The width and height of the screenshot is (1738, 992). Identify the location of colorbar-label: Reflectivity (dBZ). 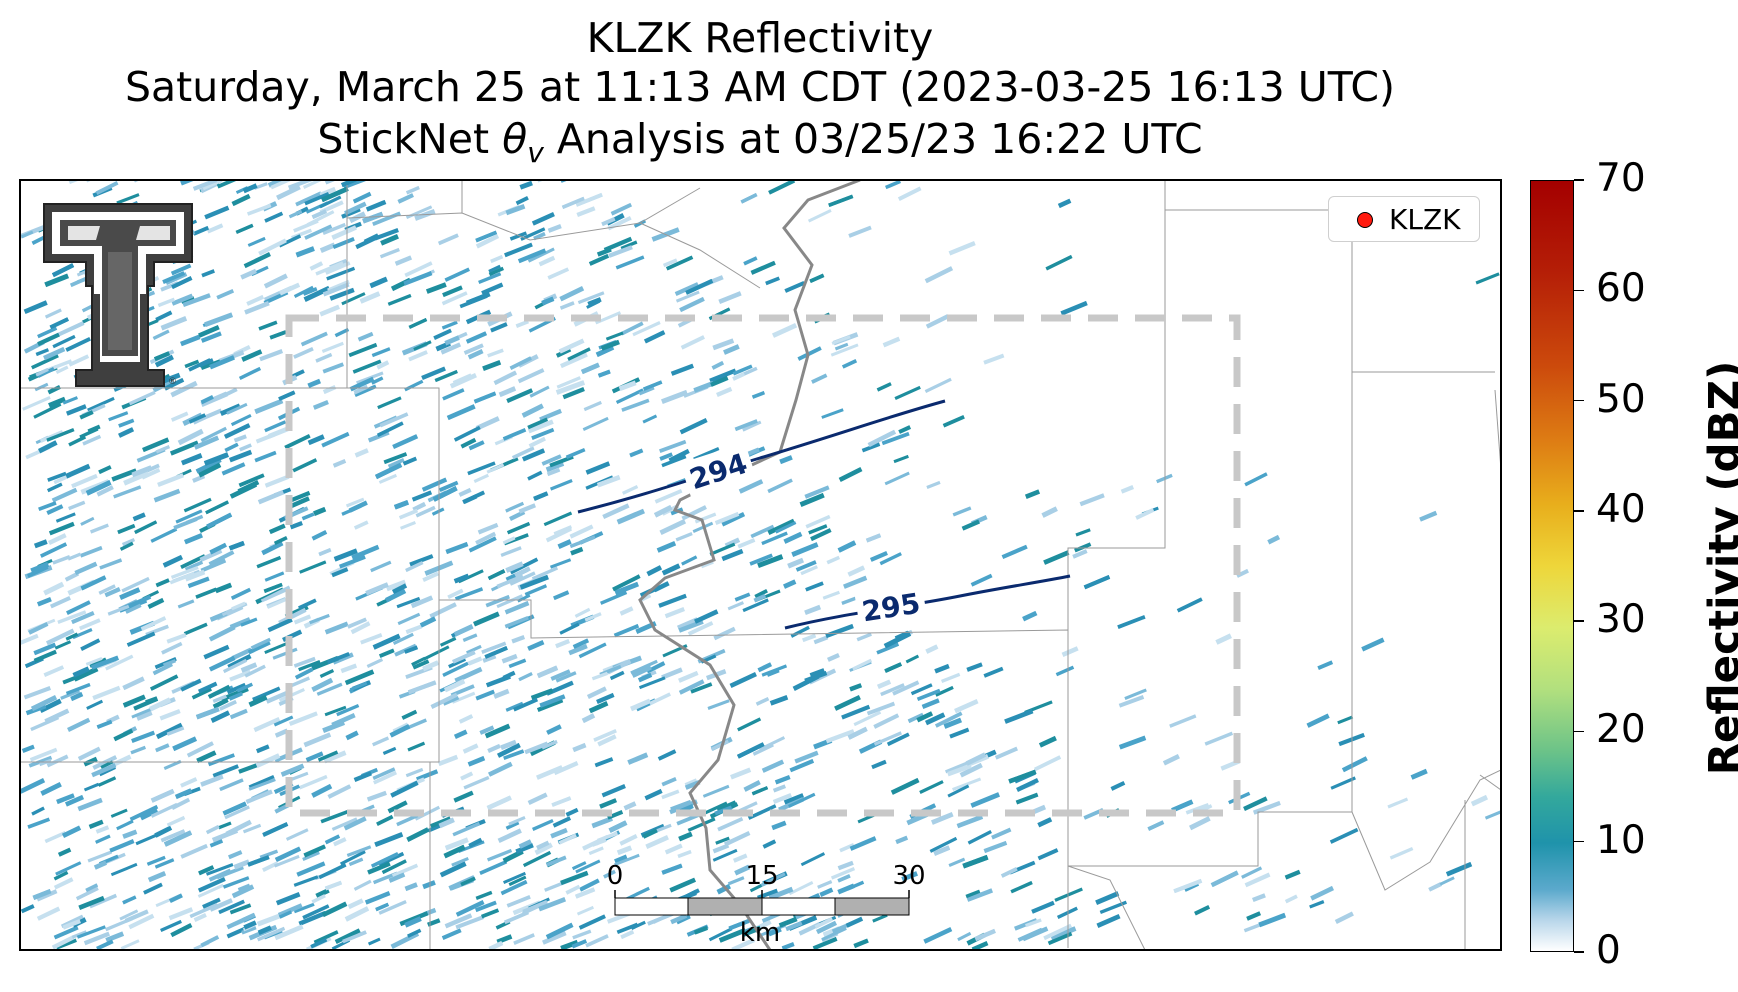
(1718, 568).